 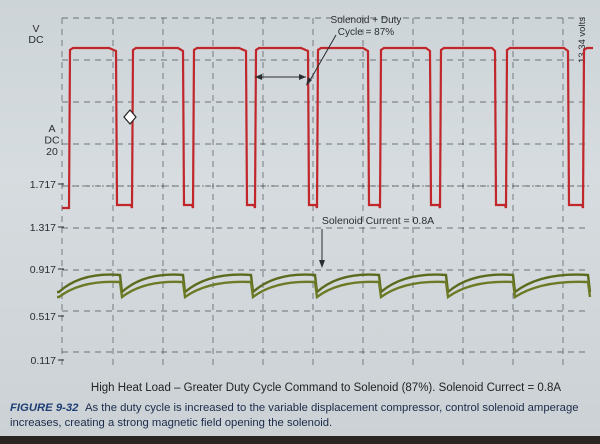 I want to click on voltage-axis-label: V, so click(x=35, y=29).